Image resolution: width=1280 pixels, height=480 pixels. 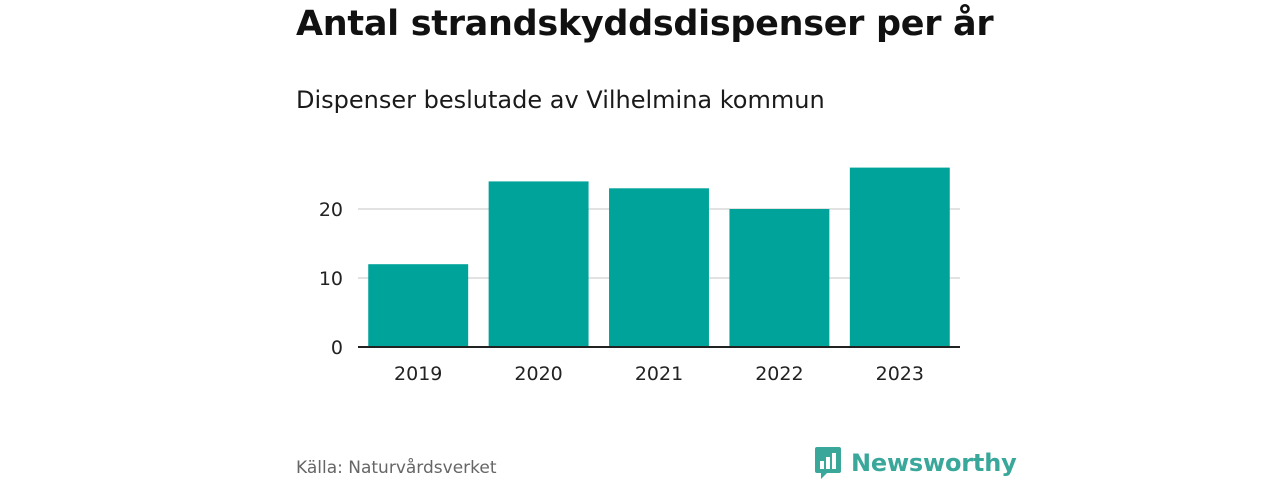 What do you see at coordinates (331, 279) in the screenshot?
I see `y-tick-label: 10` at bounding box center [331, 279].